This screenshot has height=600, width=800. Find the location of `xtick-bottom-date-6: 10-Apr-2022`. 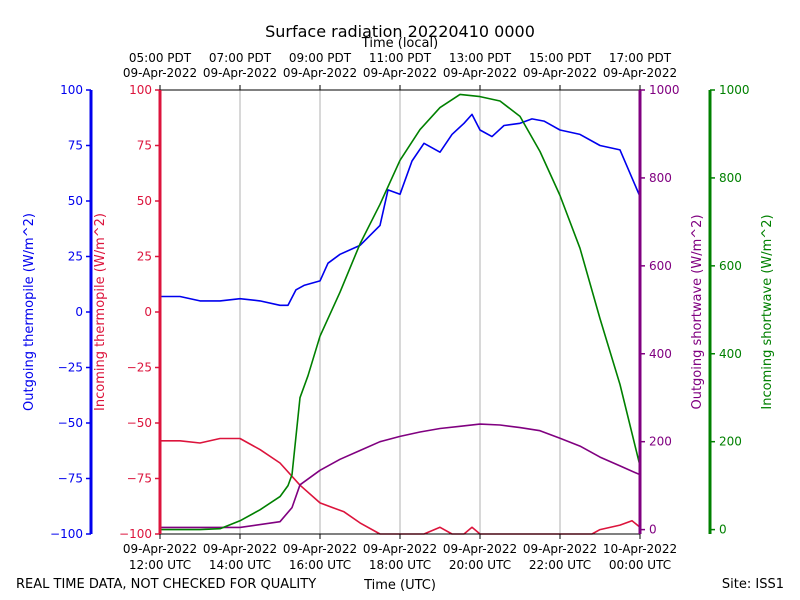

xtick-bottom-date-6: 10-Apr-2022 is located at coordinates (640, 549).